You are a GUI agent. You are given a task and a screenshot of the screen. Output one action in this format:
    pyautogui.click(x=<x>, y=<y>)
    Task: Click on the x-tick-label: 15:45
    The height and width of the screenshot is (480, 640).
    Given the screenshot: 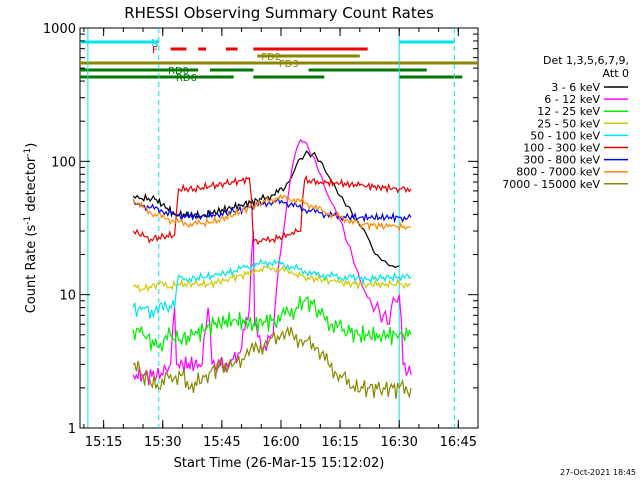 What is the action you would take?
    pyautogui.click(x=221, y=442)
    